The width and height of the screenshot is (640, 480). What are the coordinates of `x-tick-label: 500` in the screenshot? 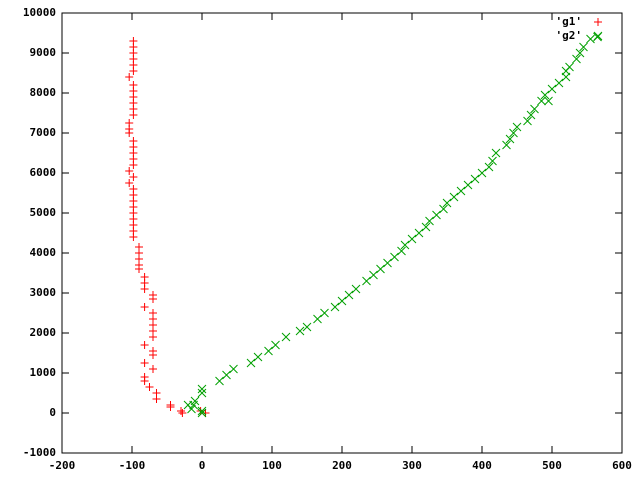 It's located at (552, 465).